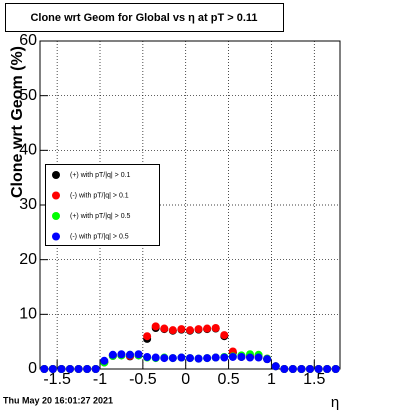  Describe the element at coordinates (57, 379) in the screenshot. I see `x-tick-label: -1.5` at that location.